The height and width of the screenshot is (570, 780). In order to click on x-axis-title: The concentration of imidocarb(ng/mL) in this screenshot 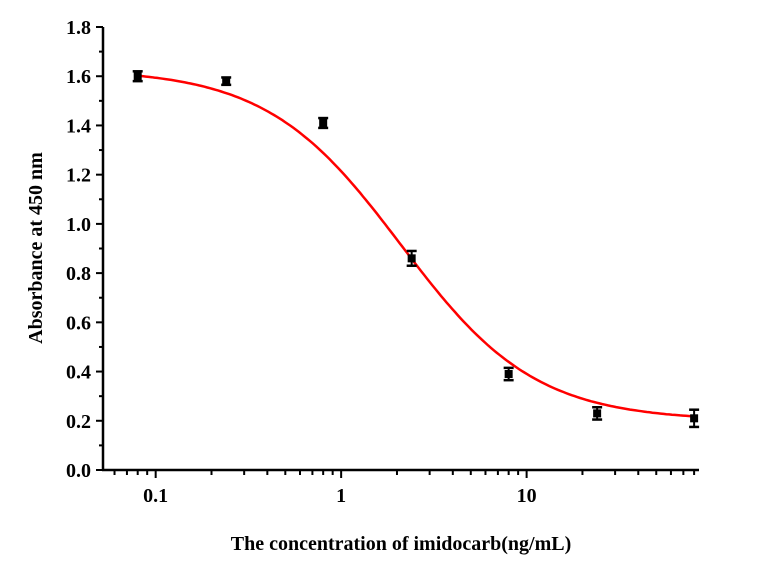, I will do `click(401, 544)`.